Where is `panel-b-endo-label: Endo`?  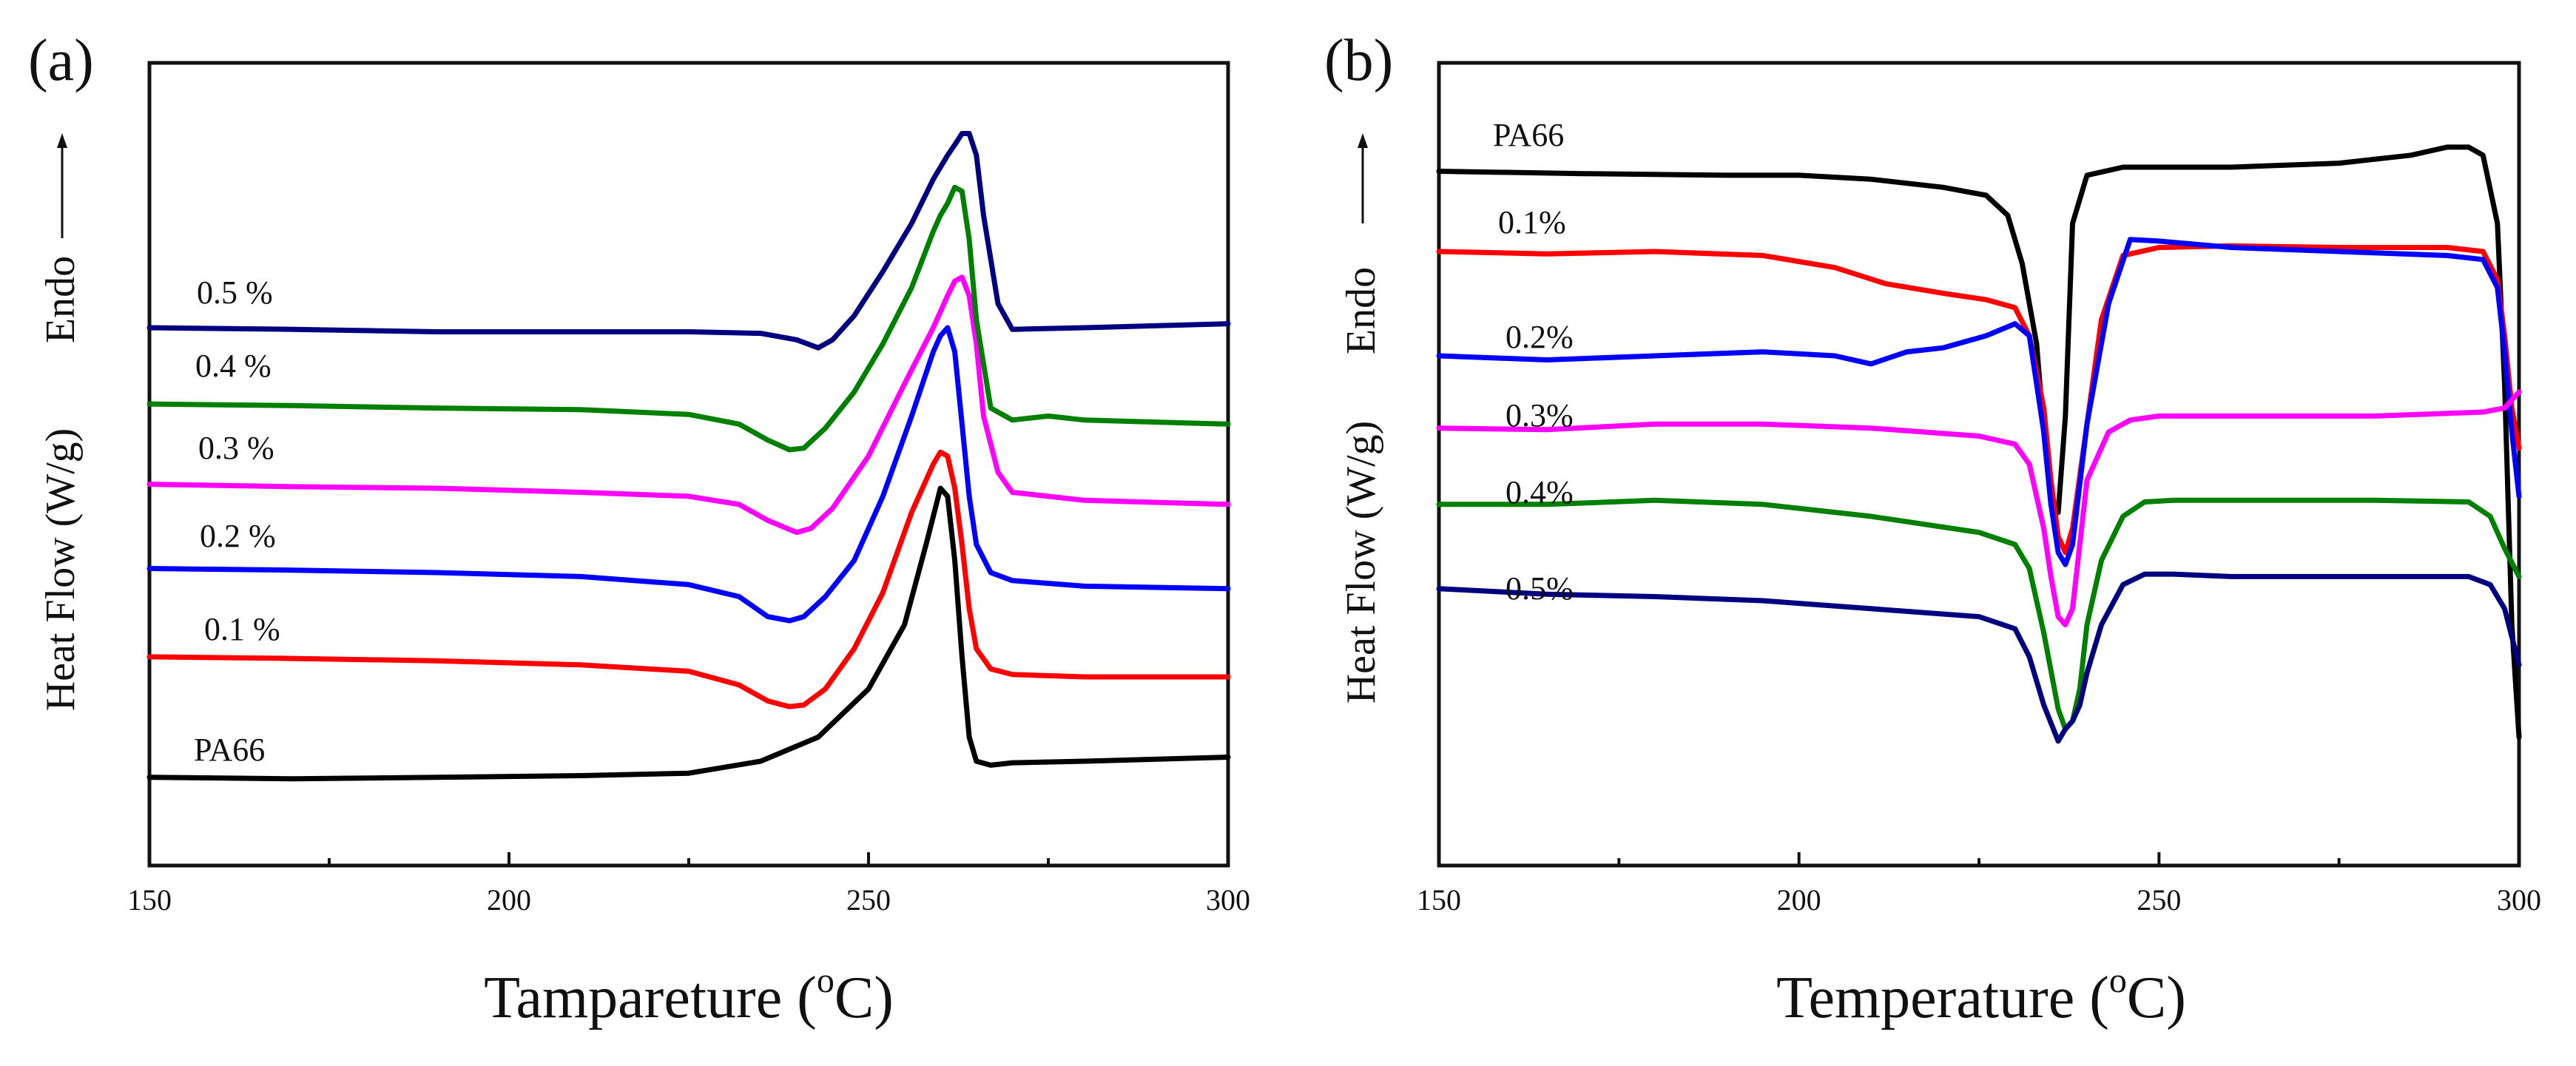
panel-b-endo-label: Endo is located at coordinates (1361, 310).